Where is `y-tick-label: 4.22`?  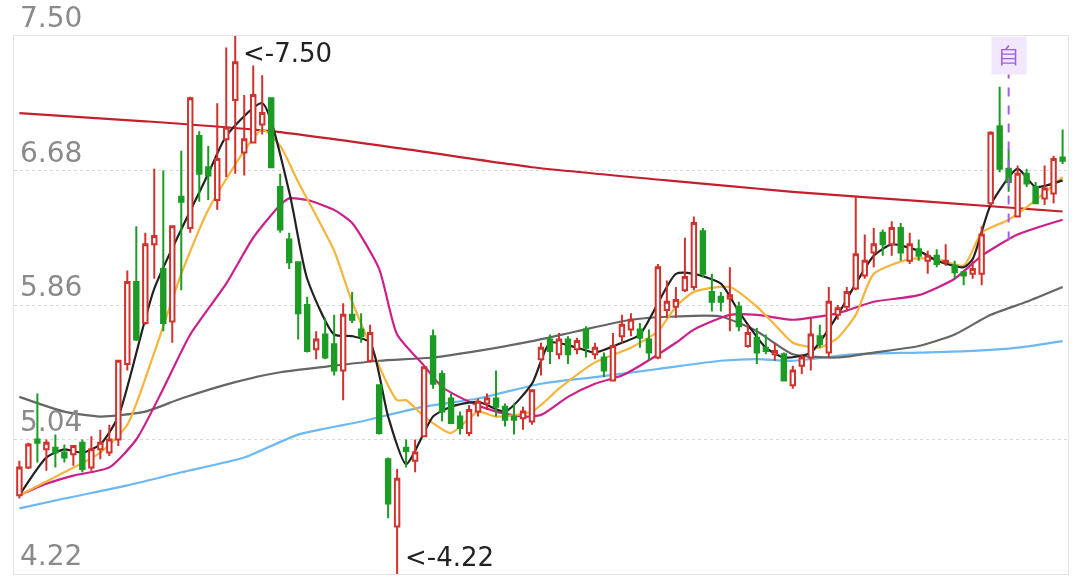
y-tick-label: 4.22 is located at coordinates (51, 555).